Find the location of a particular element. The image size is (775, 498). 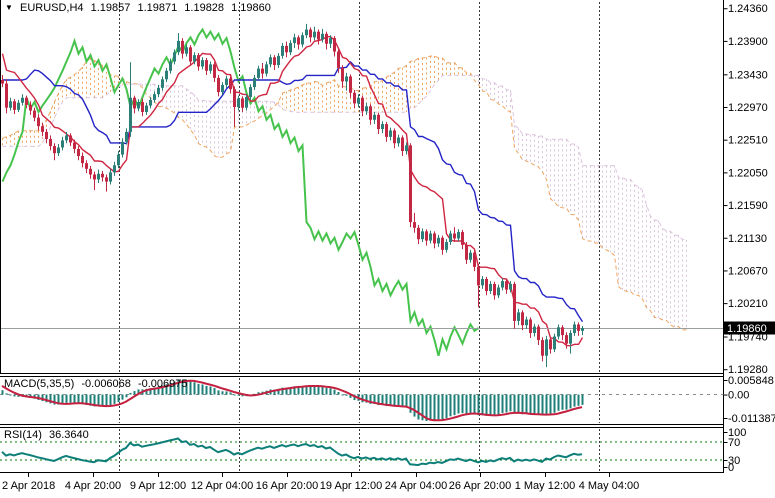

rsi-axis-label: 100 is located at coordinates (737, 433).